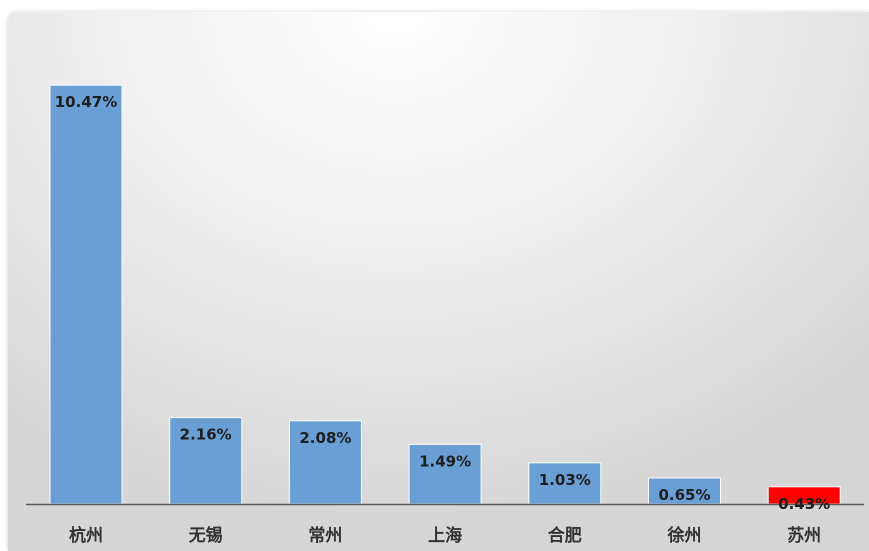 The width and height of the screenshot is (869, 551). I want to click on category-label-6: 徐州, so click(684, 535).